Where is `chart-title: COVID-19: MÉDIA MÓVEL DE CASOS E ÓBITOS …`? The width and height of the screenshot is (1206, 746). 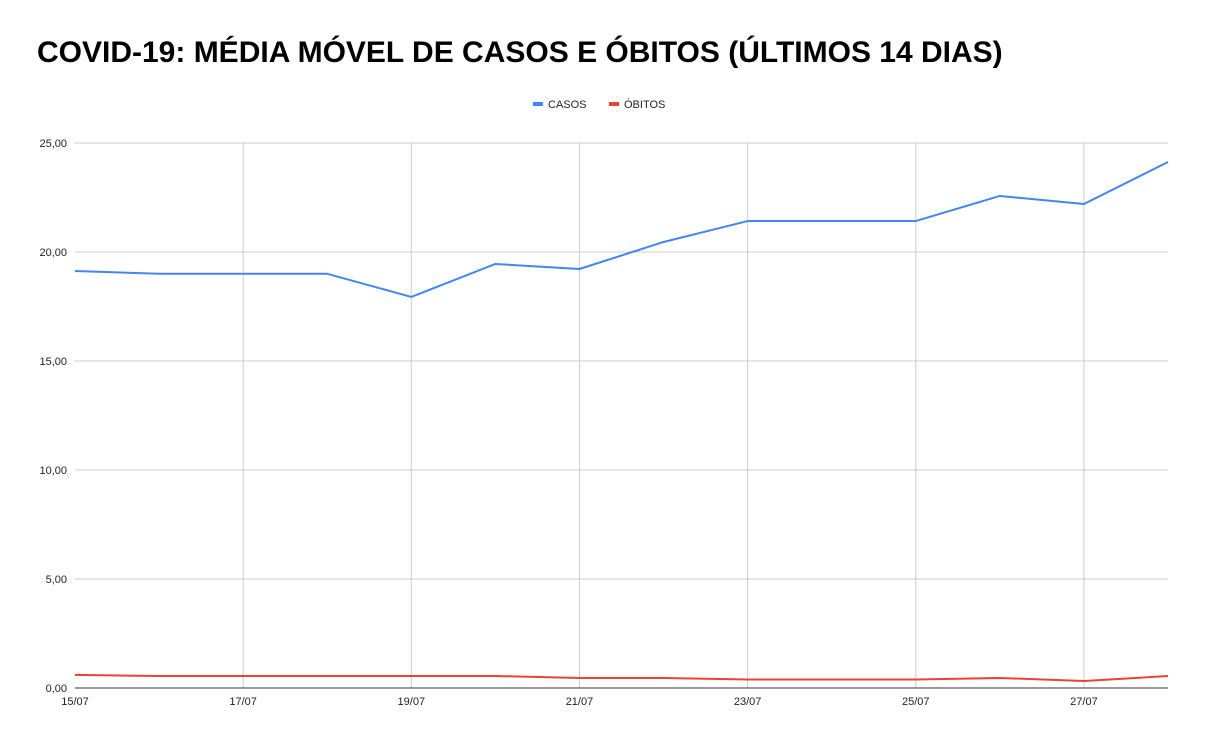
chart-title: COVID-19: MÉDIA MÓVEL DE CASOS E ÓBITOS … is located at coordinates (520, 52).